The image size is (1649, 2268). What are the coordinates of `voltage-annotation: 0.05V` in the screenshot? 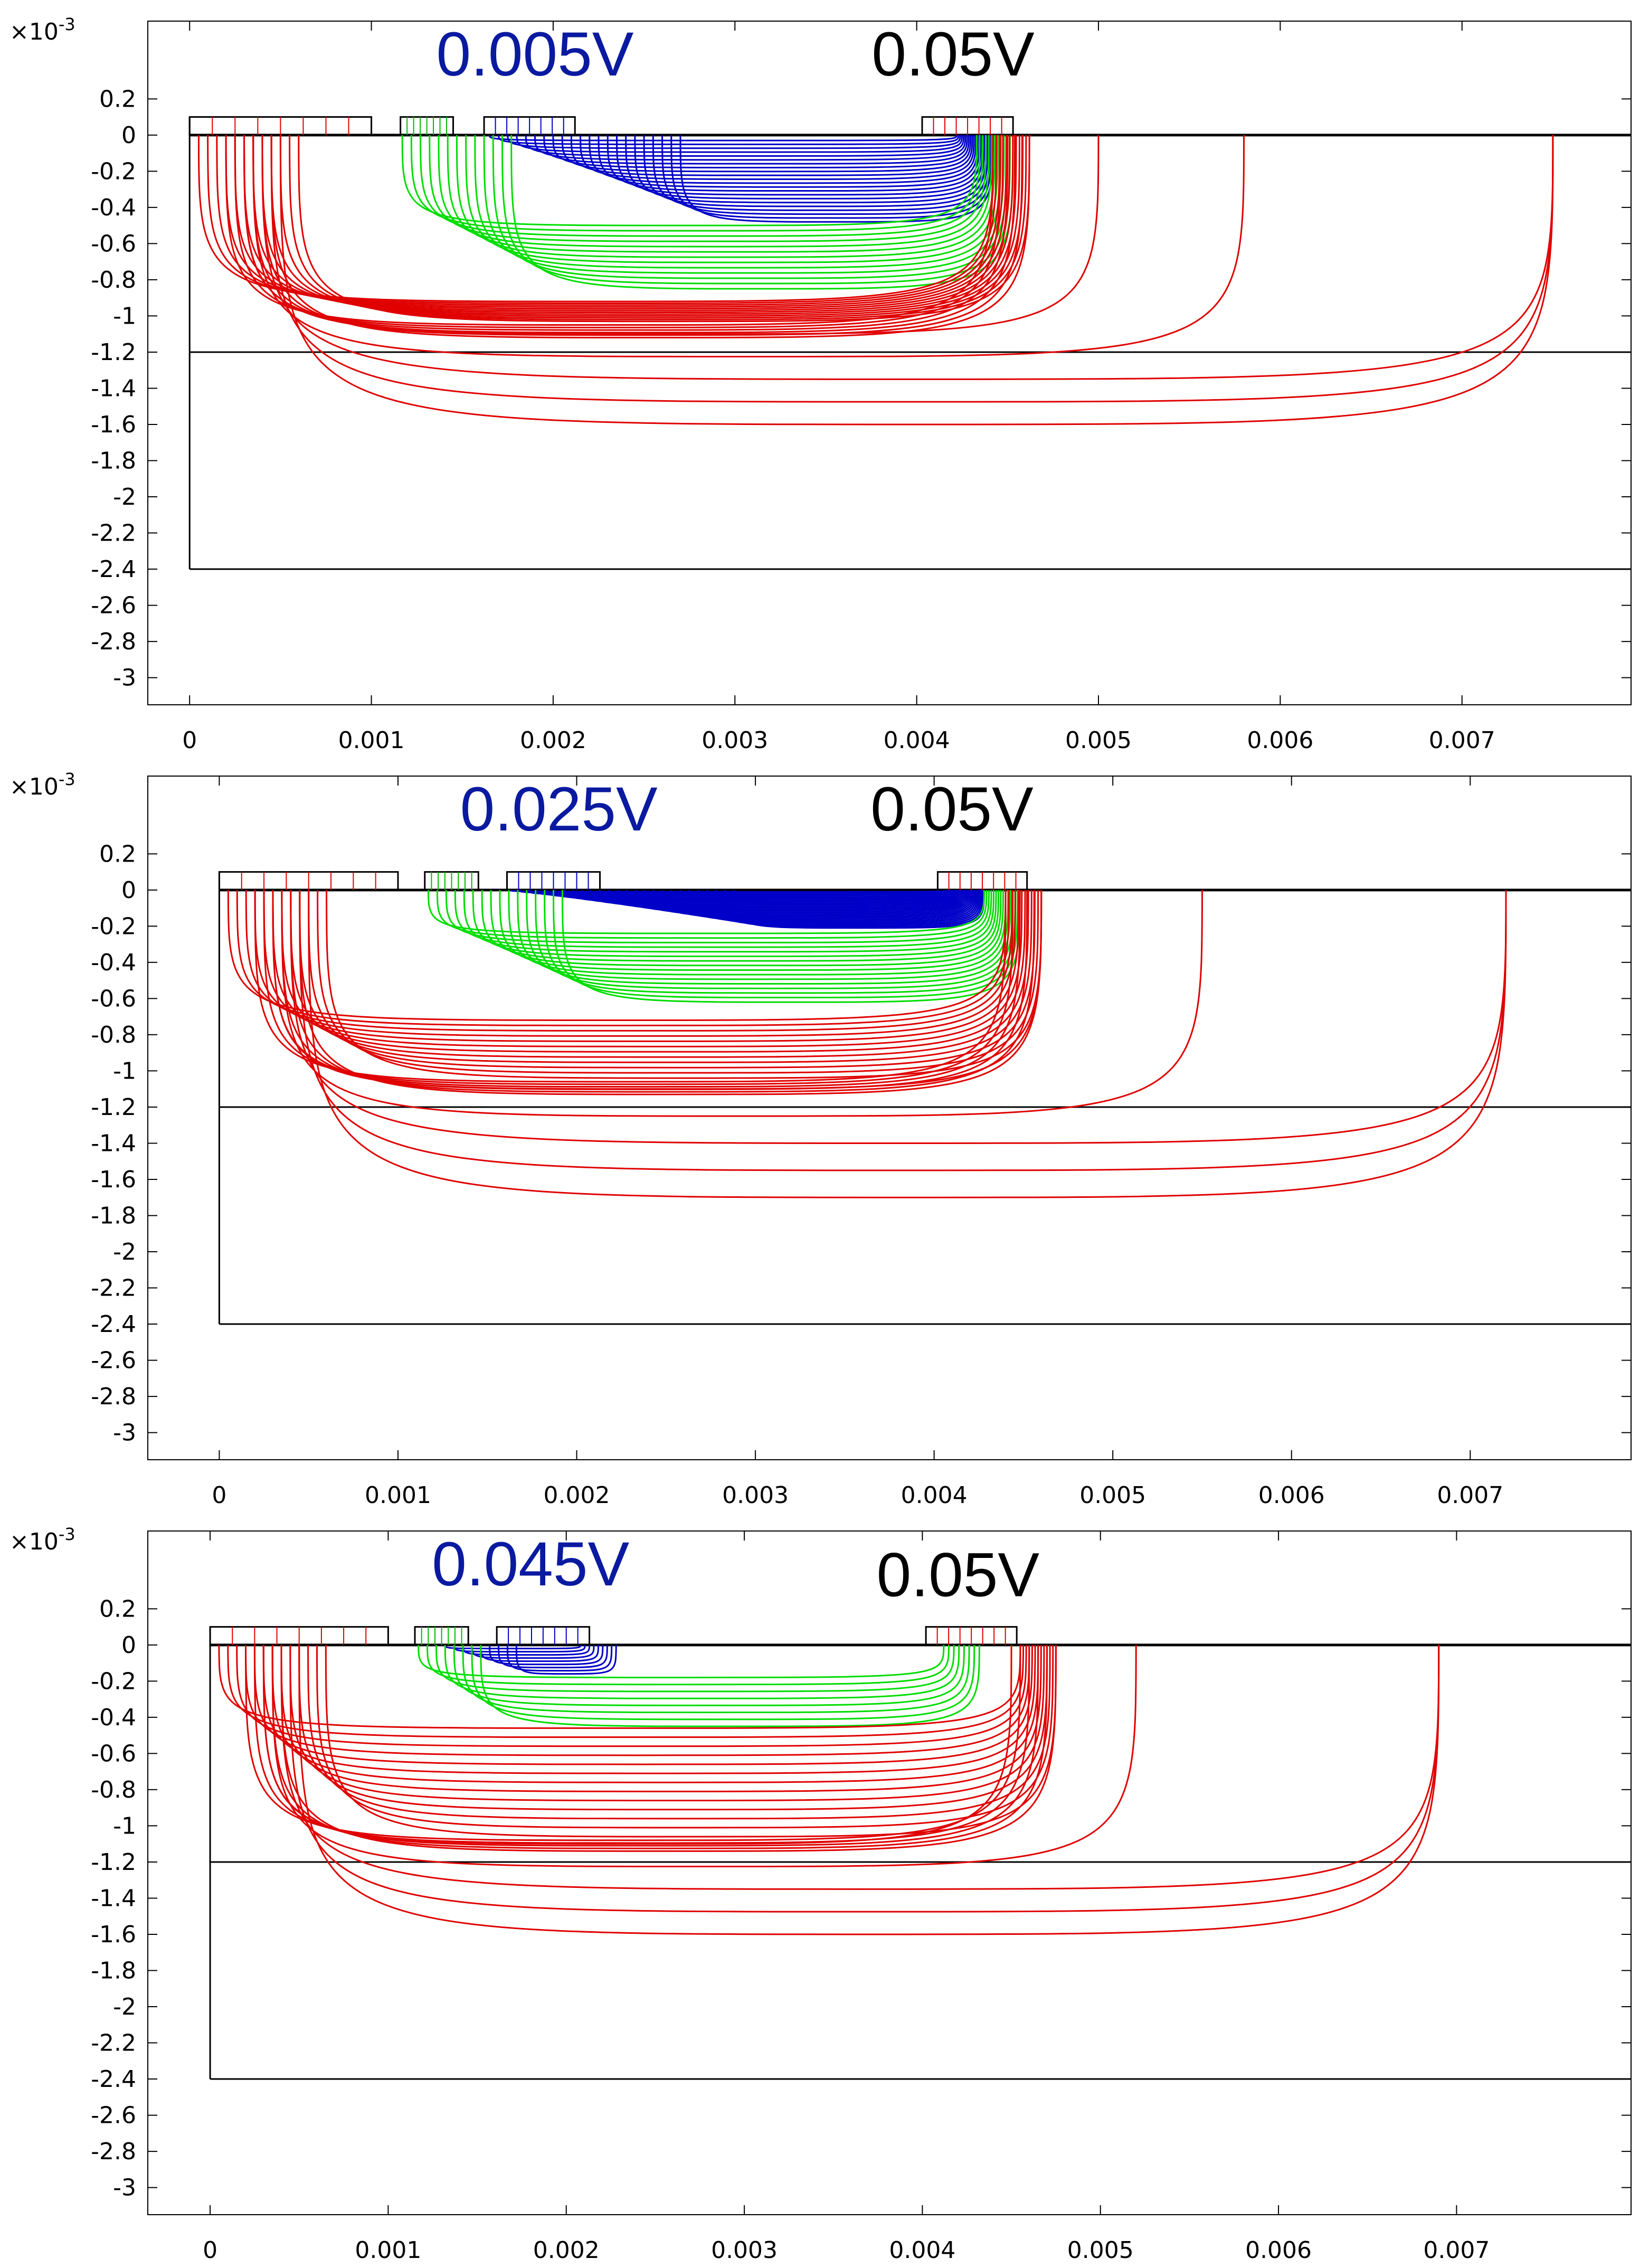 It's located at (952, 809).